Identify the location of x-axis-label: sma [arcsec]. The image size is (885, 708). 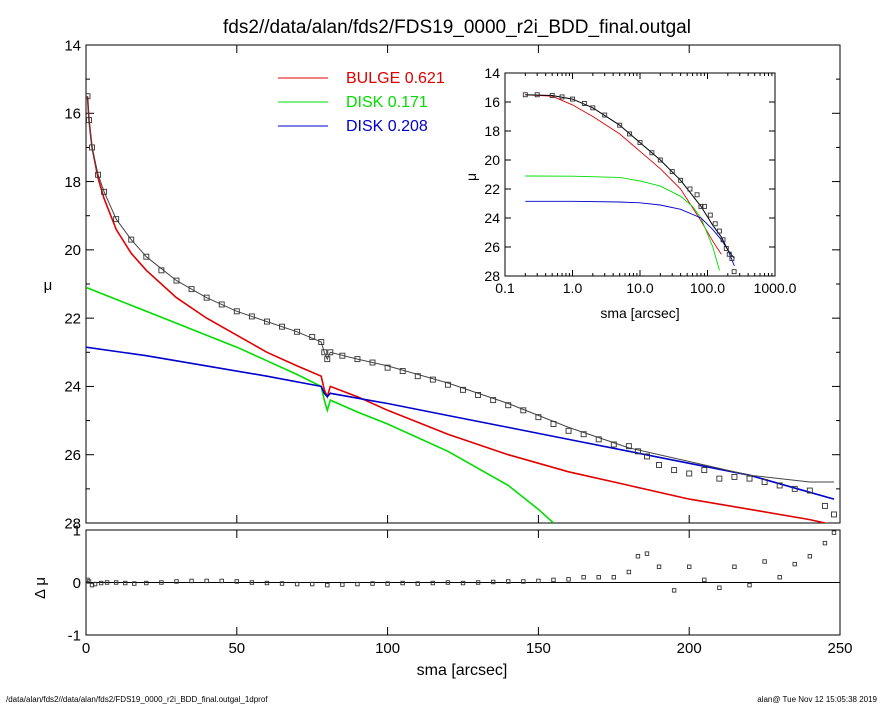
(462, 670).